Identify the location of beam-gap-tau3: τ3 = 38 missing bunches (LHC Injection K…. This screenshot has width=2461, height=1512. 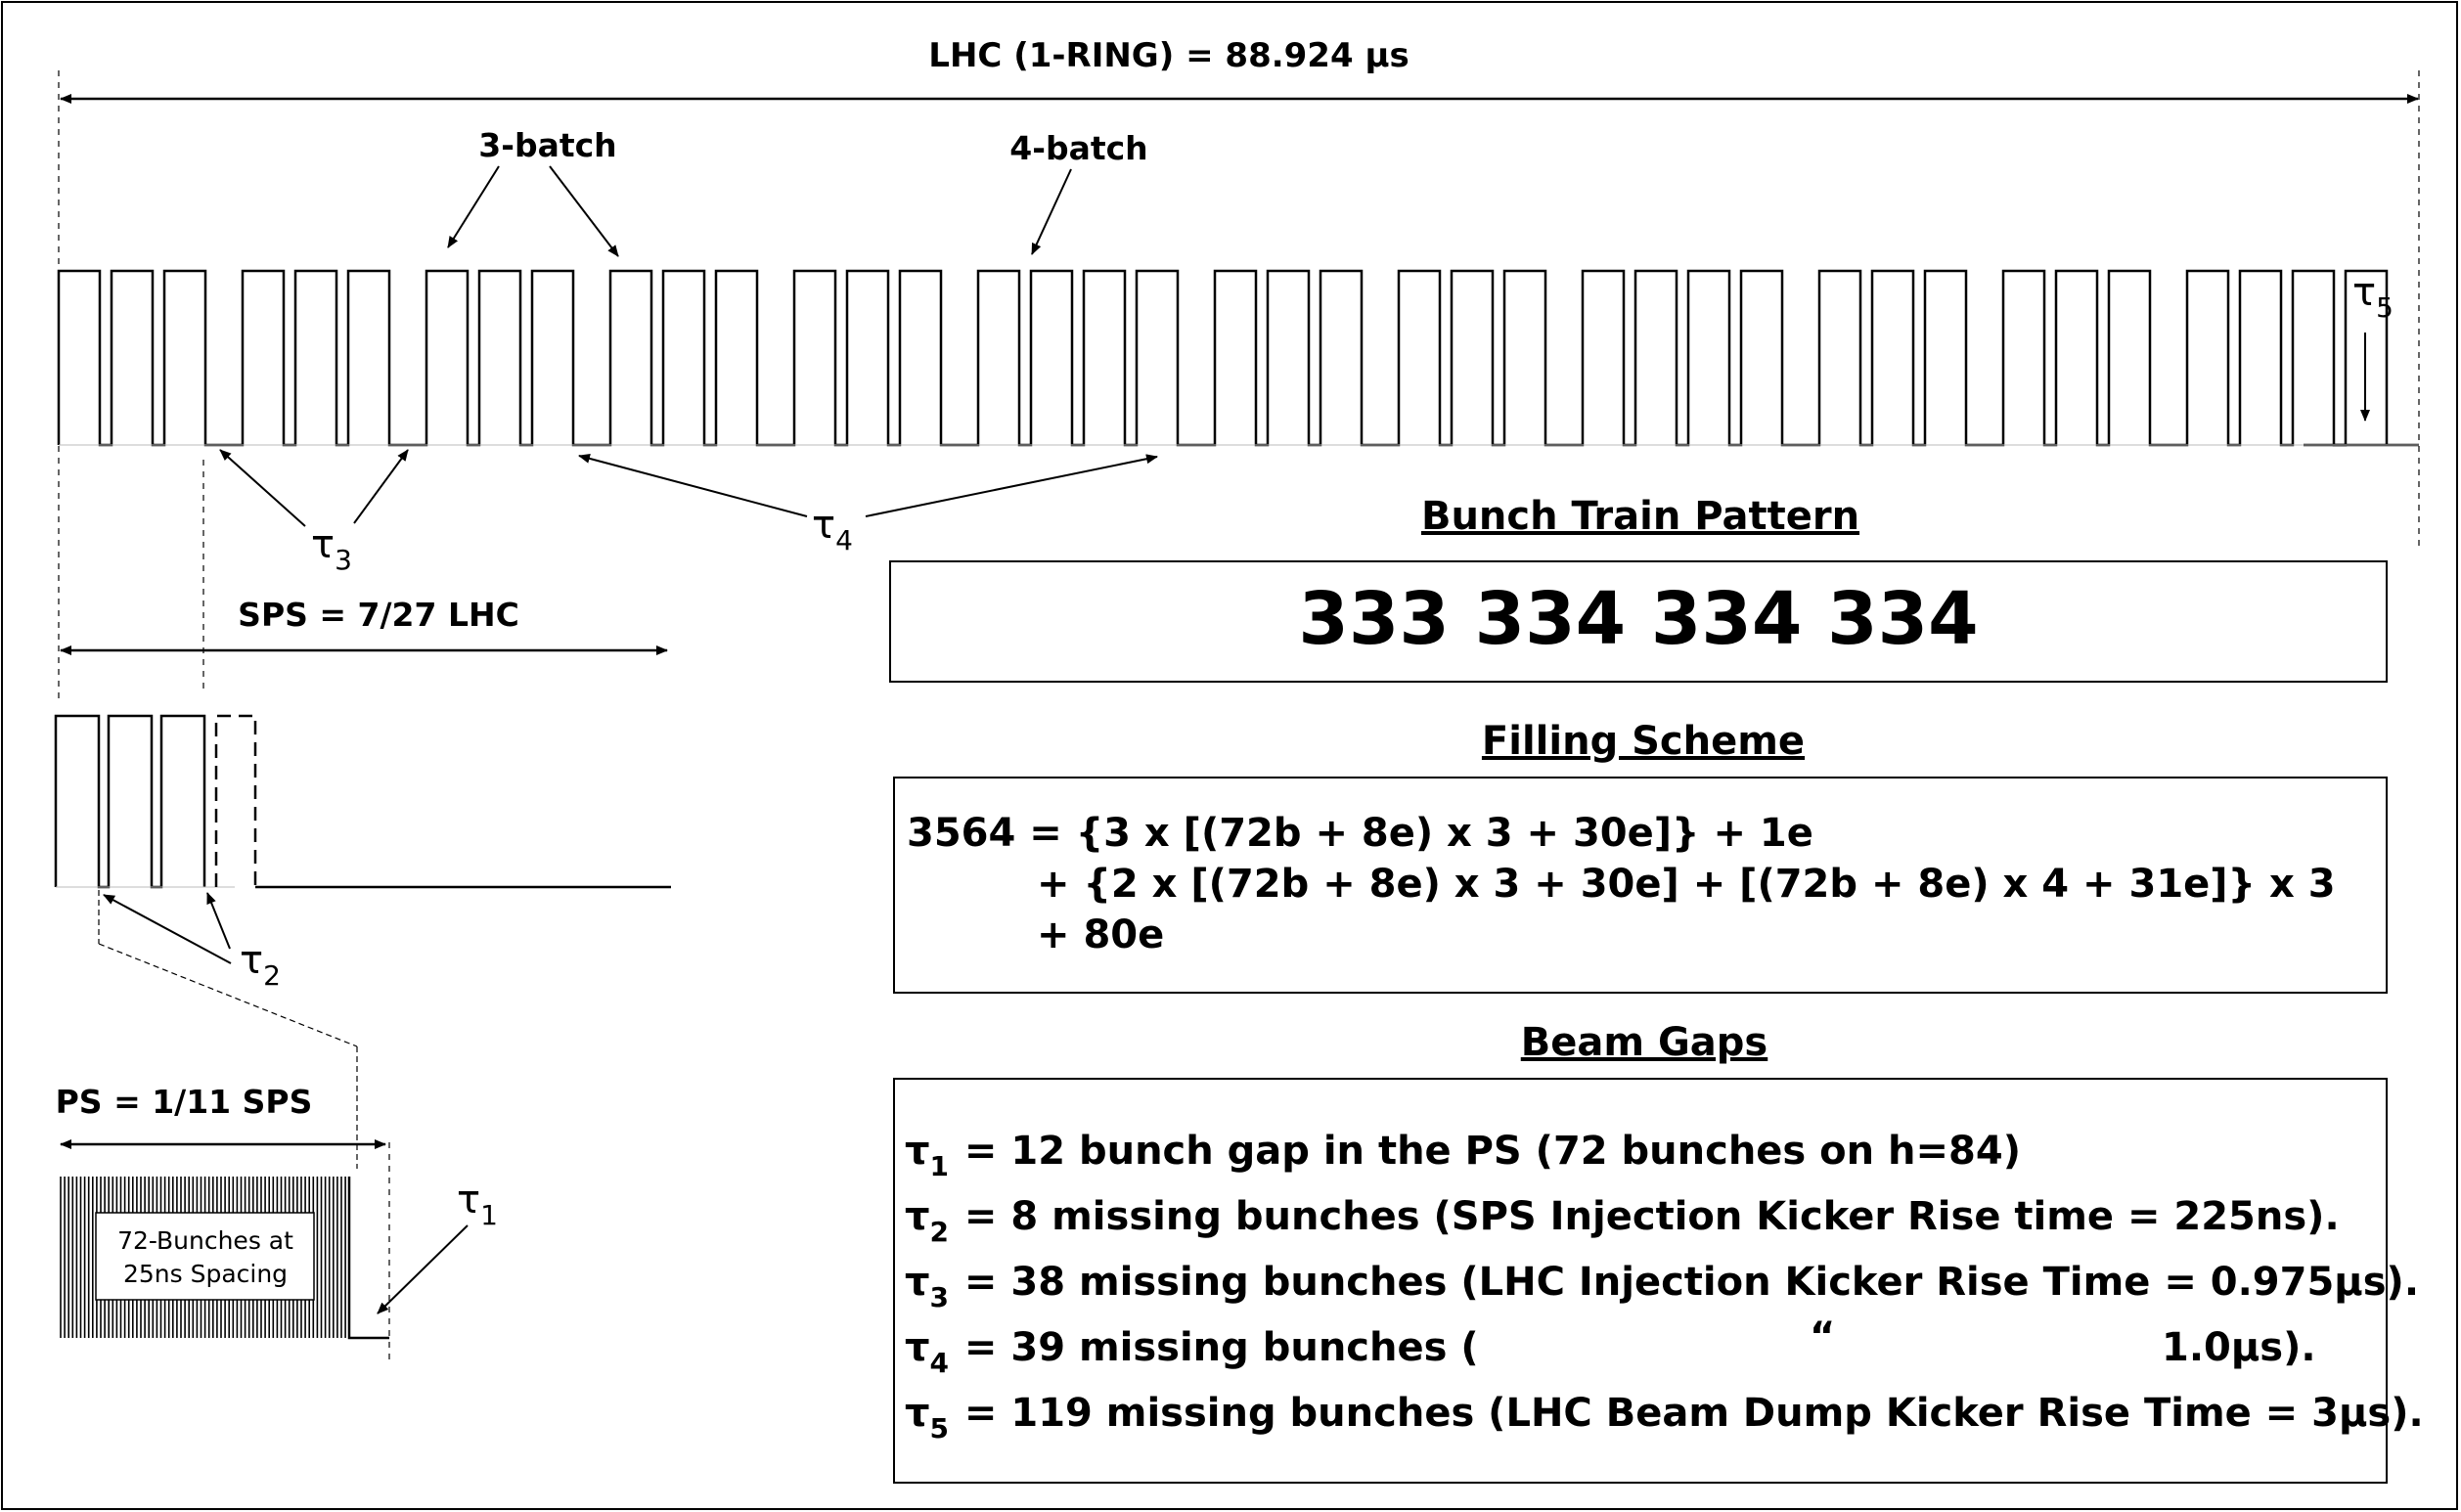
(1662, 1287).